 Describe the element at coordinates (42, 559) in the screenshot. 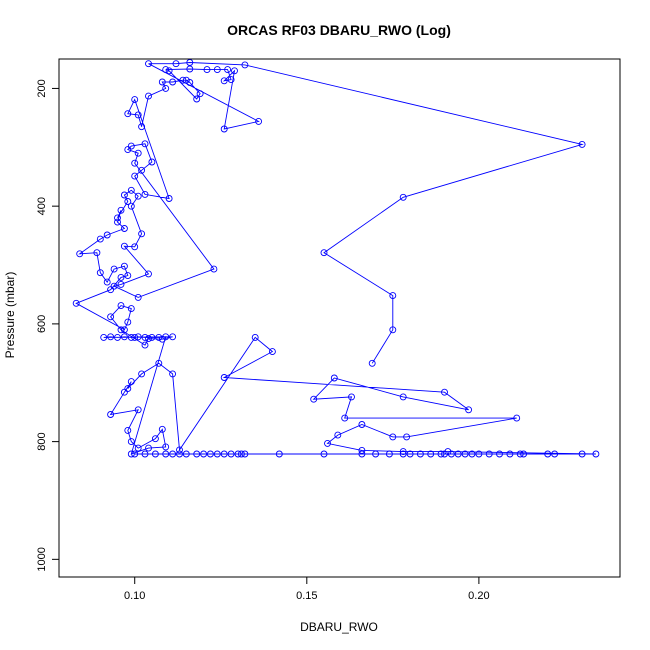

I see `y-tick-label: 1000` at that location.